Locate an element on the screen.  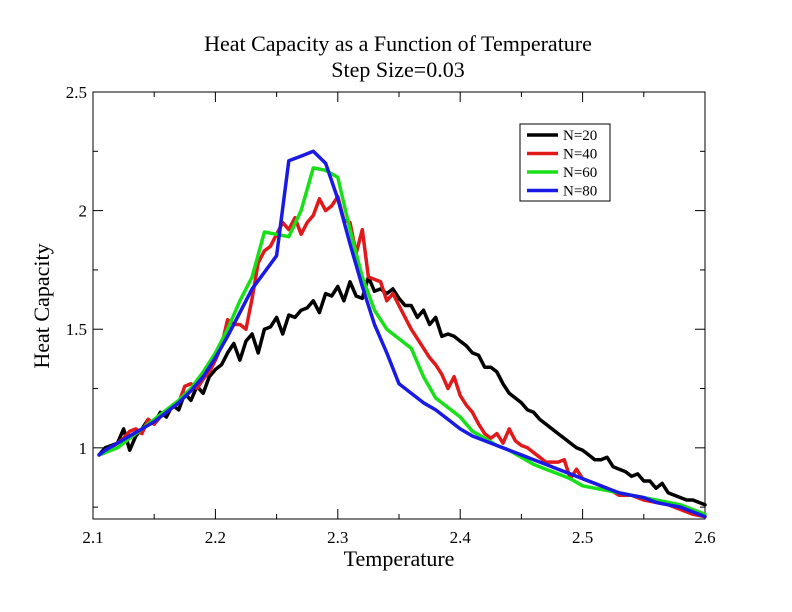
y-axis-label: Heat Capacity is located at coordinates (41, 305).